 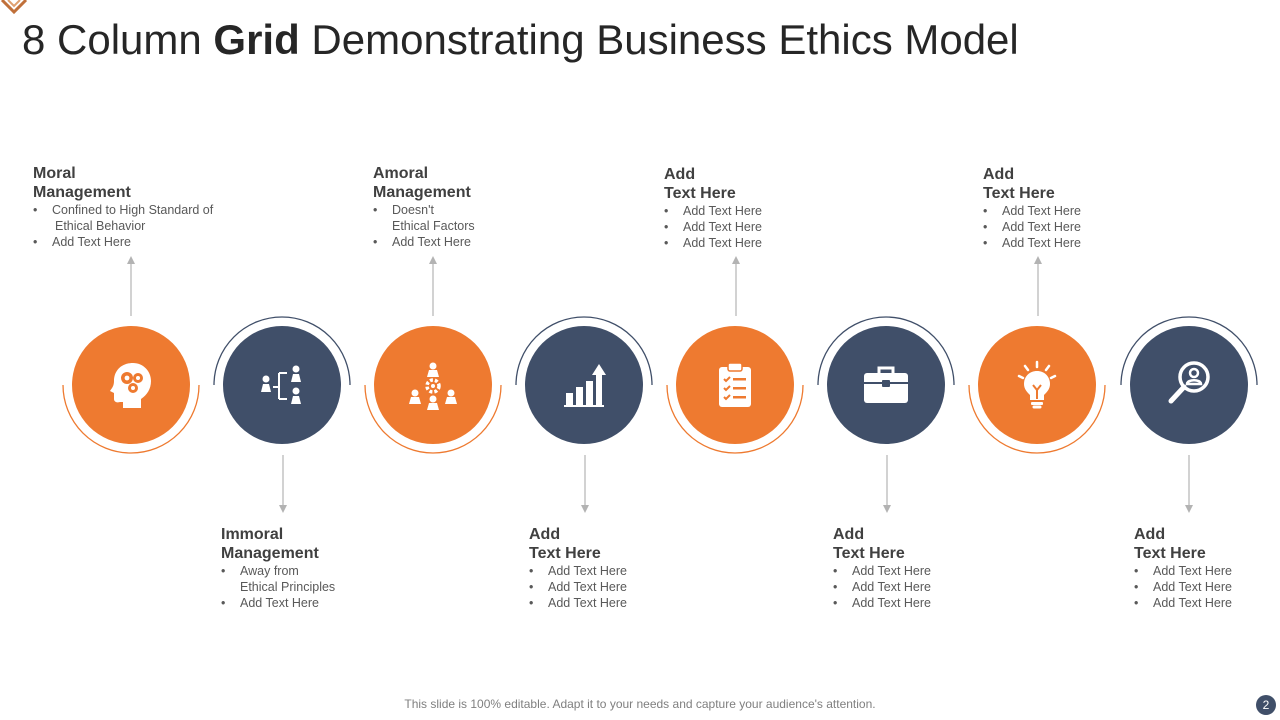 What do you see at coordinates (478, 210) in the screenshot?
I see `step-3-bullet: Doesn't` at bounding box center [478, 210].